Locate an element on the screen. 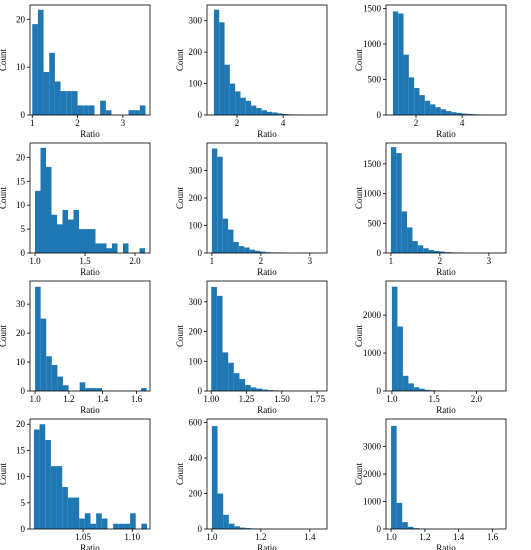 Image resolution: width=531 pixels, height=550 pixels. y-tick-label: 5 is located at coordinates (23, 503).